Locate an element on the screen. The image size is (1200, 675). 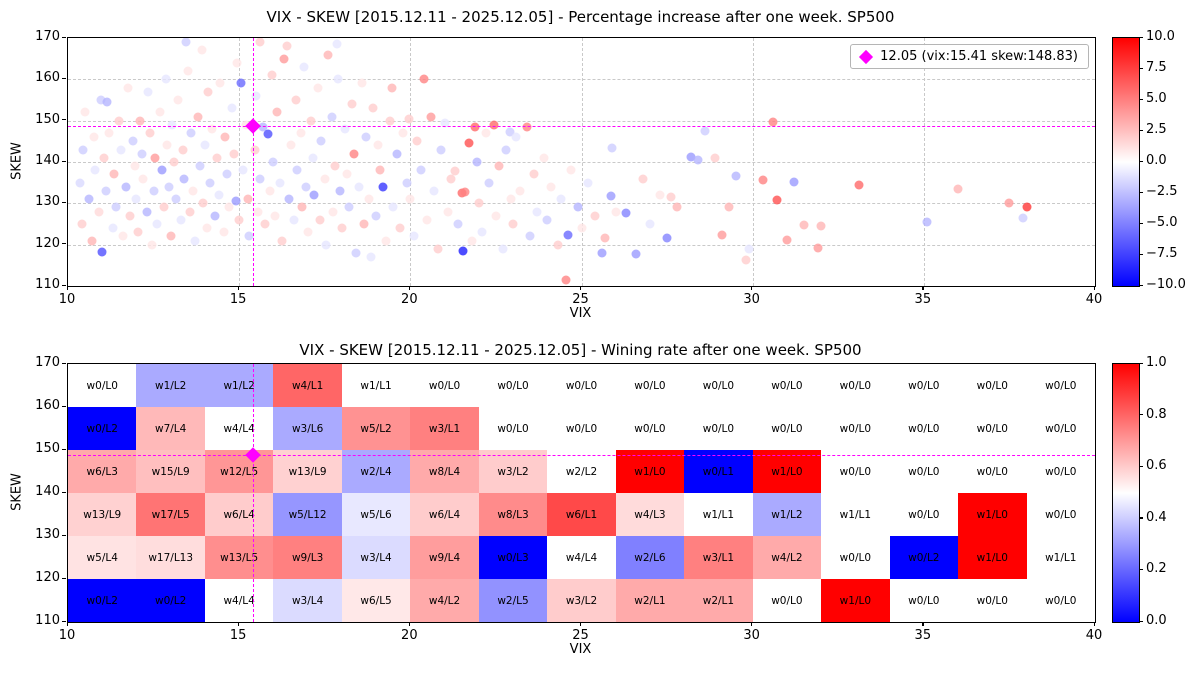
heatmap-cell: w5/L2 is located at coordinates (376, 428).